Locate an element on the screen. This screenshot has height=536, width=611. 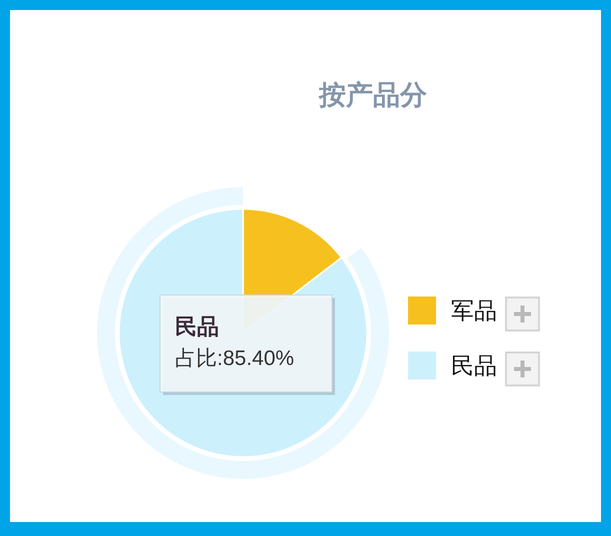
legend-label: 民品 is located at coordinates (474, 365).